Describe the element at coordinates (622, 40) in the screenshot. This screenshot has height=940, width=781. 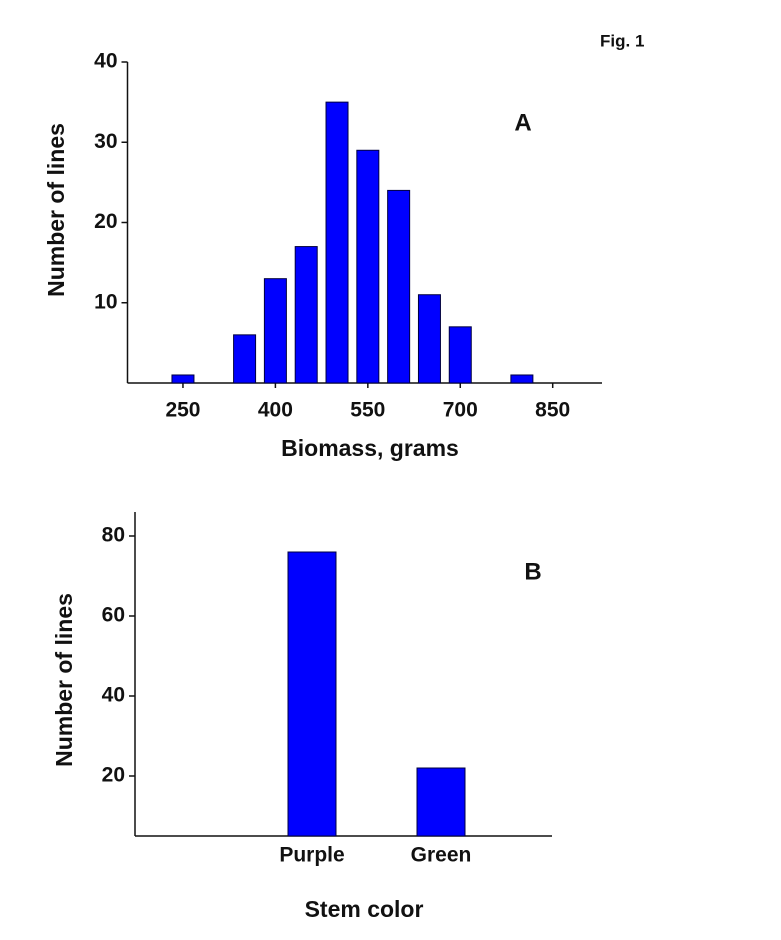
I see `figure-label: Fig. 1` at that location.